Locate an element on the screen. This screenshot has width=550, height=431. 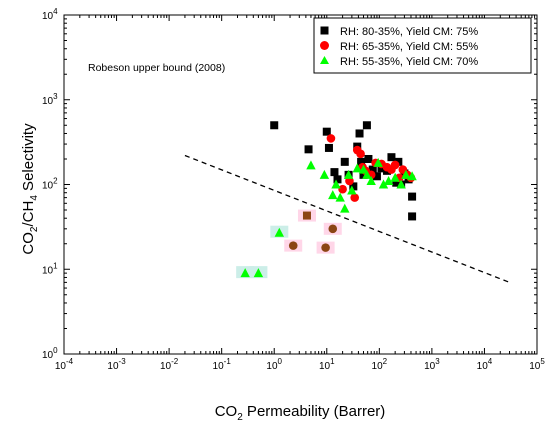
legend-marker-circle is located at coordinates (324, 45).